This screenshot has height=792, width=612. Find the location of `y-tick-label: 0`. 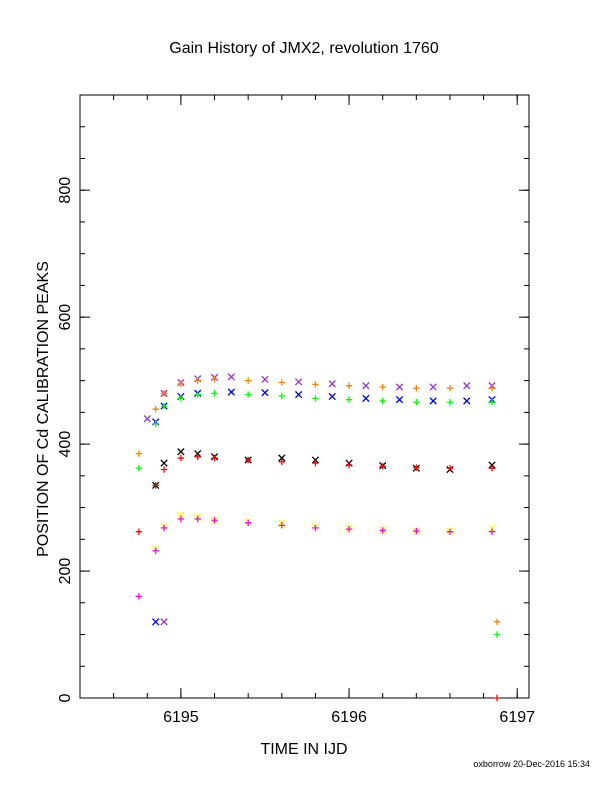

y-tick-label: 0 is located at coordinates (65, 697).